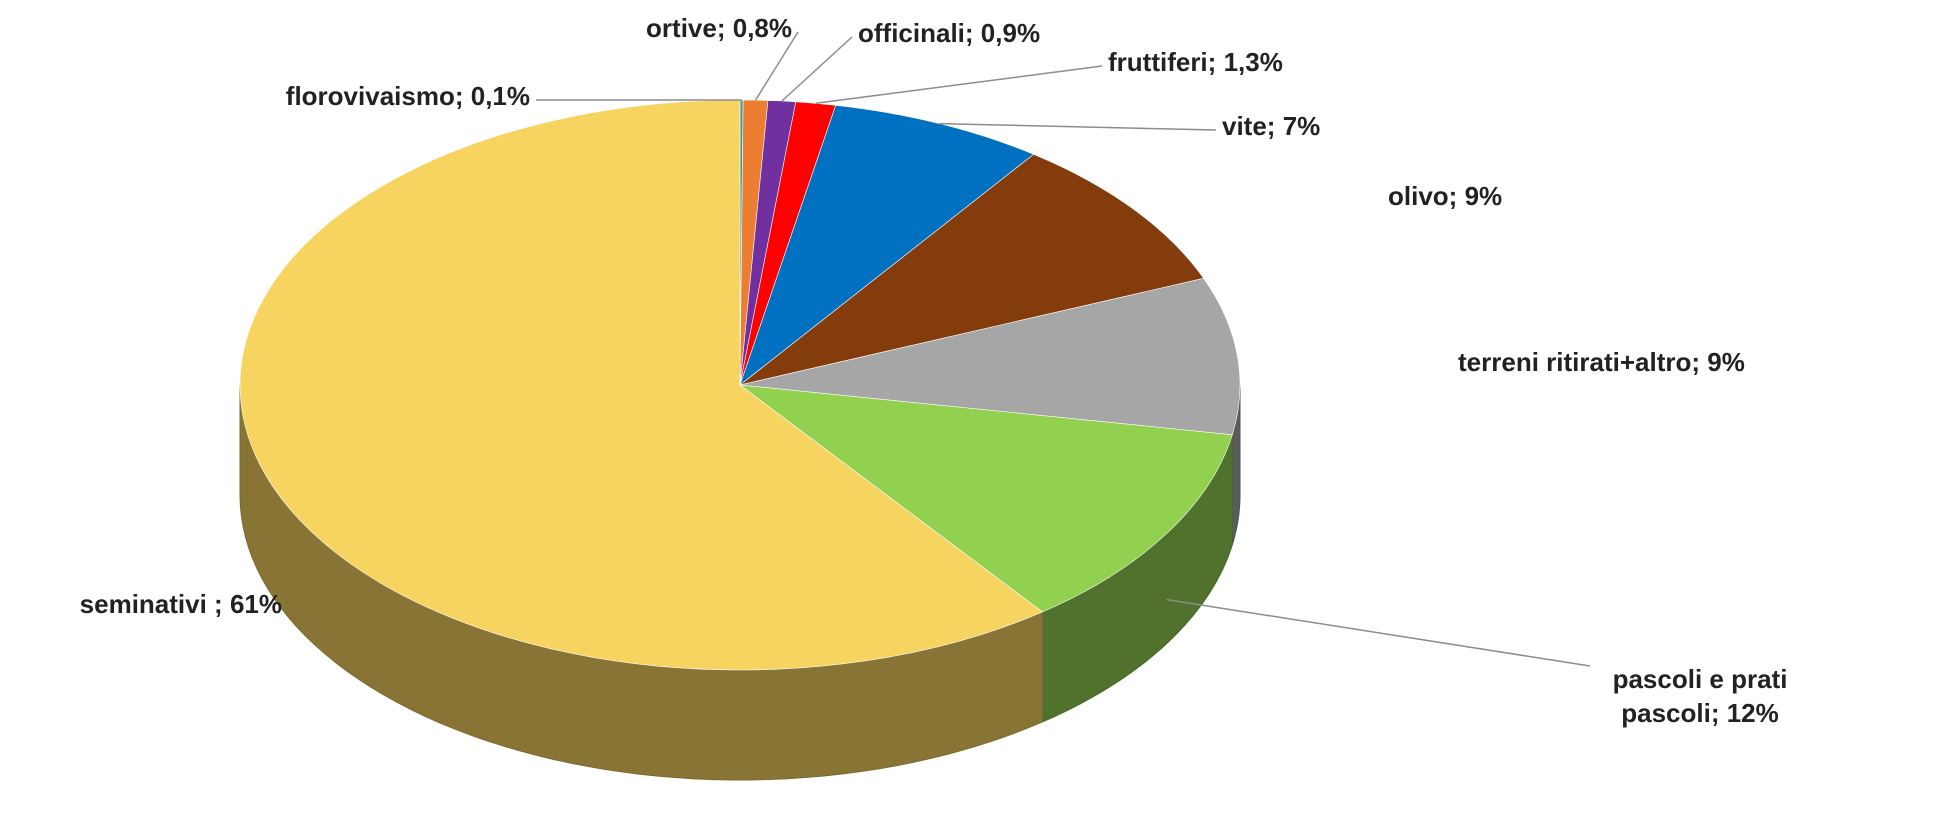 This screenshot has height=840, width=1957. I want to click on slice-label: olivo; 9%, so click(1445, 196).